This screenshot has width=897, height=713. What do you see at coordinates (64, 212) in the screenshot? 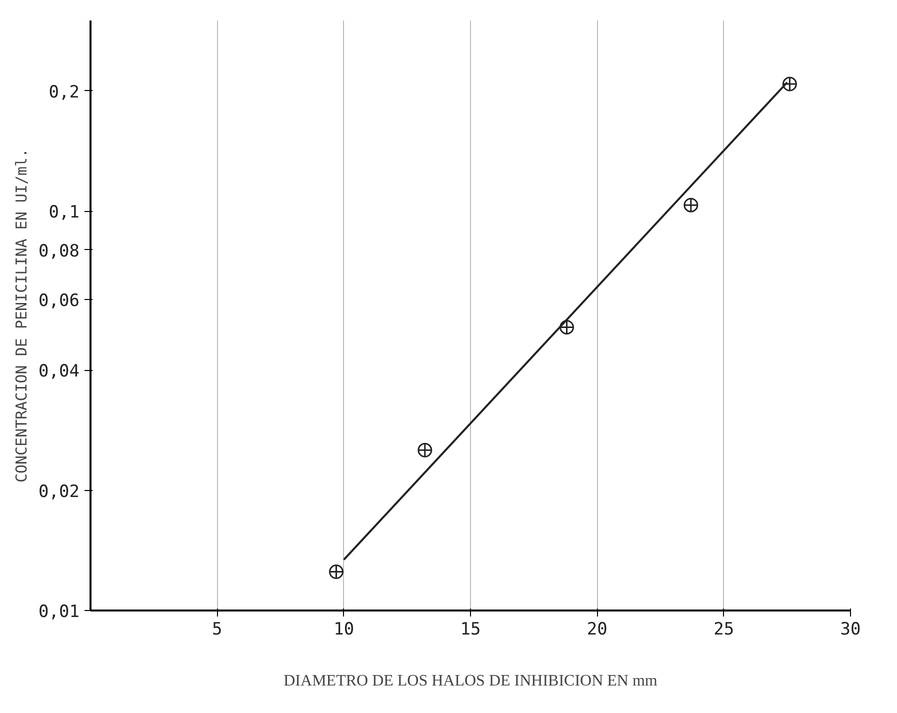
I see `y-tick-label: 0,1` at bounding box center [64, 212].